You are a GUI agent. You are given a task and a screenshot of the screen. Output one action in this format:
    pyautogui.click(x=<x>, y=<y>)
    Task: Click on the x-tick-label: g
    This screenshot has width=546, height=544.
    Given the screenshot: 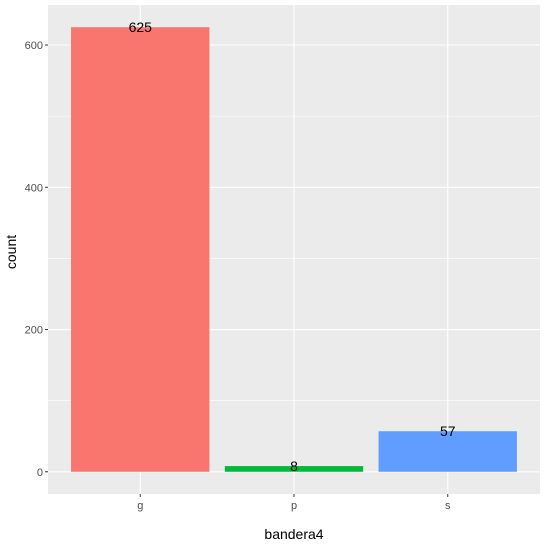 What is the action you would take?
    pyautogui.click(x=140, y=506)
    